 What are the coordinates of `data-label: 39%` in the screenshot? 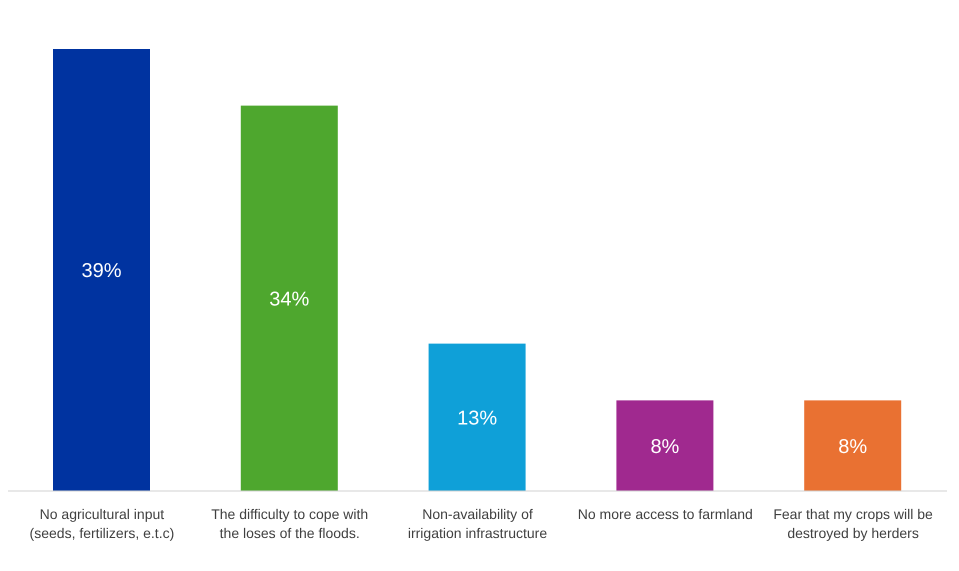 It's located at (101, 271).